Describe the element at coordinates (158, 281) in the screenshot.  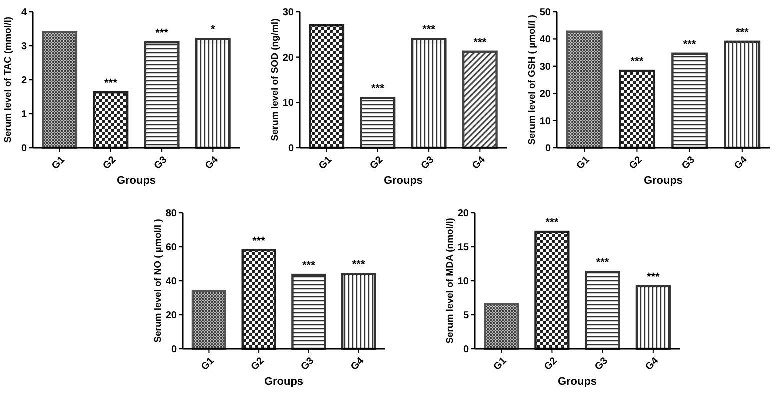
I see `y-axis-title: Serum level of NO ( µmol/l )` at that location.